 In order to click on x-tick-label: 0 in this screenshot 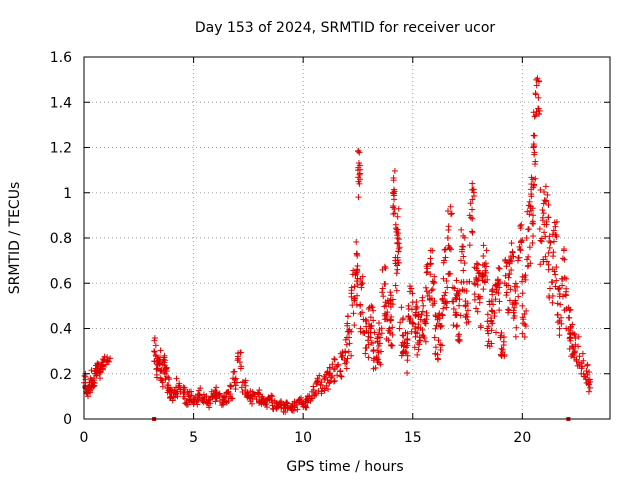, I will do `click(84, 438)`.